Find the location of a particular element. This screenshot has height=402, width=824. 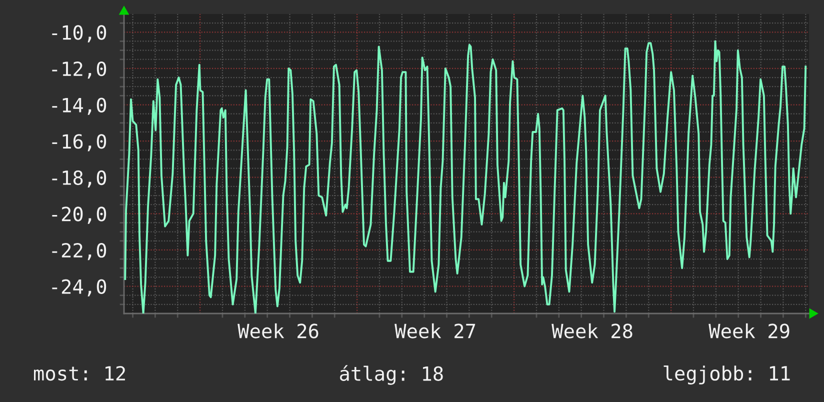

y-tick-label: -24,0 is located at coordinates (79, 287).